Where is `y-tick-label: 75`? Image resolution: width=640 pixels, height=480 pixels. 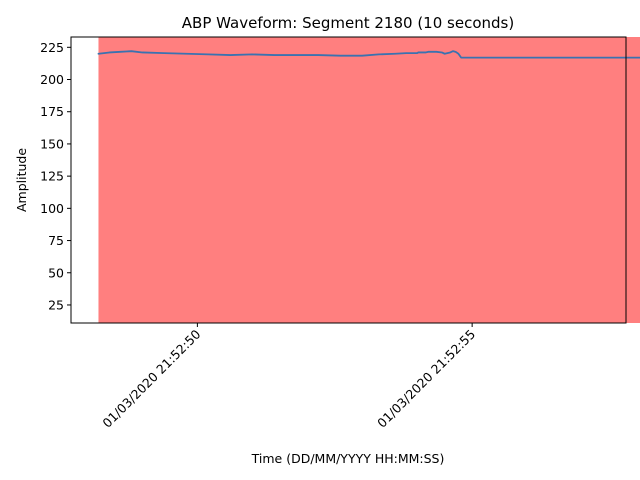 y-tick-label: 75 is located at coordinates (56, 240).